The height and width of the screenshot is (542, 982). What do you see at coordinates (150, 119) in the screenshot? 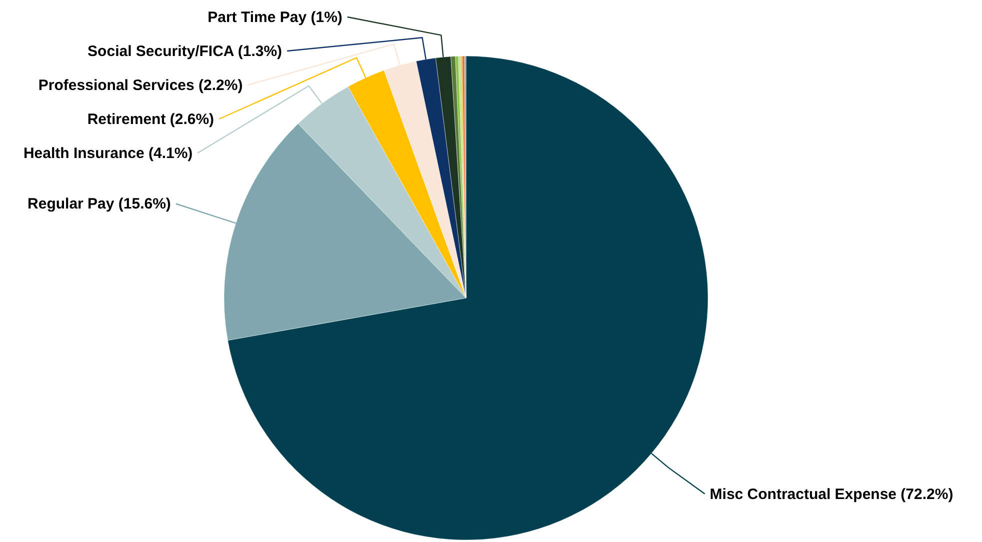
I see `slice-label: Retirement (2.6%)` at bounding box center [150, 119].